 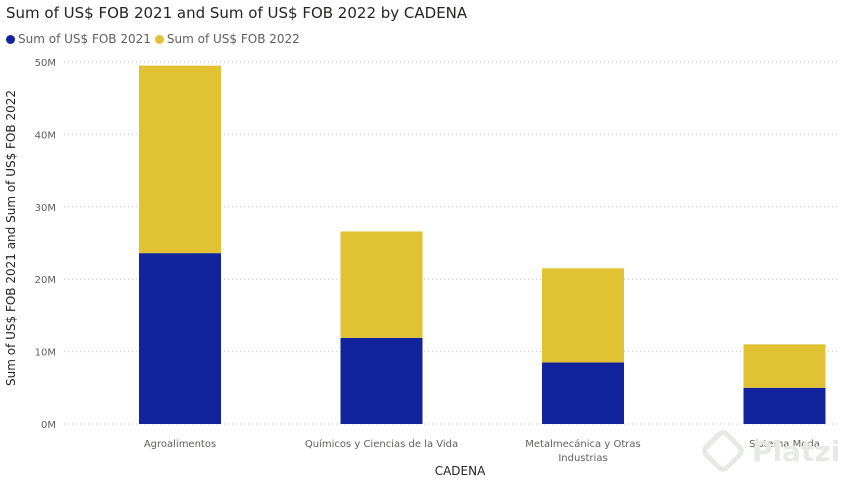 What do you see at coordinates (233, 39) in the screenshot?
I see `legend-label-fob-2022: Sum of US$ FOB 2022` at bounding box center [233, 39].